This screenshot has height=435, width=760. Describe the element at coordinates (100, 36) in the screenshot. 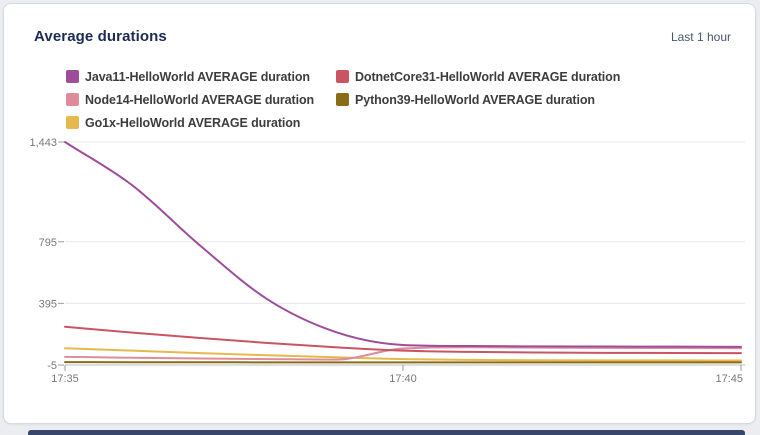

I see `page-title: Average durations` at that location.